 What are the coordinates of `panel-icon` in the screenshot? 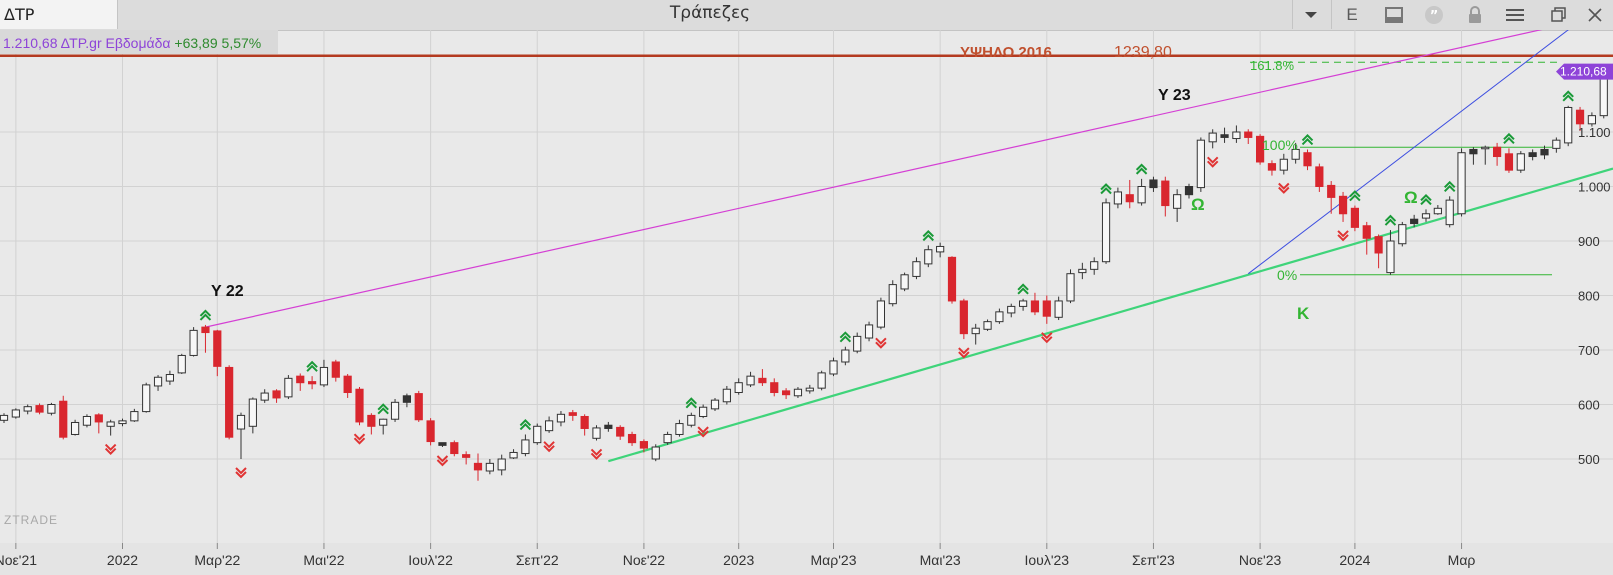 It's located at (1394, 14).